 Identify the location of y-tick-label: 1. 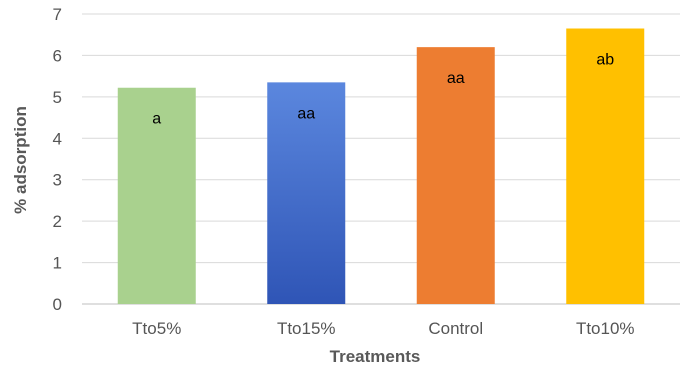
(57, 263).